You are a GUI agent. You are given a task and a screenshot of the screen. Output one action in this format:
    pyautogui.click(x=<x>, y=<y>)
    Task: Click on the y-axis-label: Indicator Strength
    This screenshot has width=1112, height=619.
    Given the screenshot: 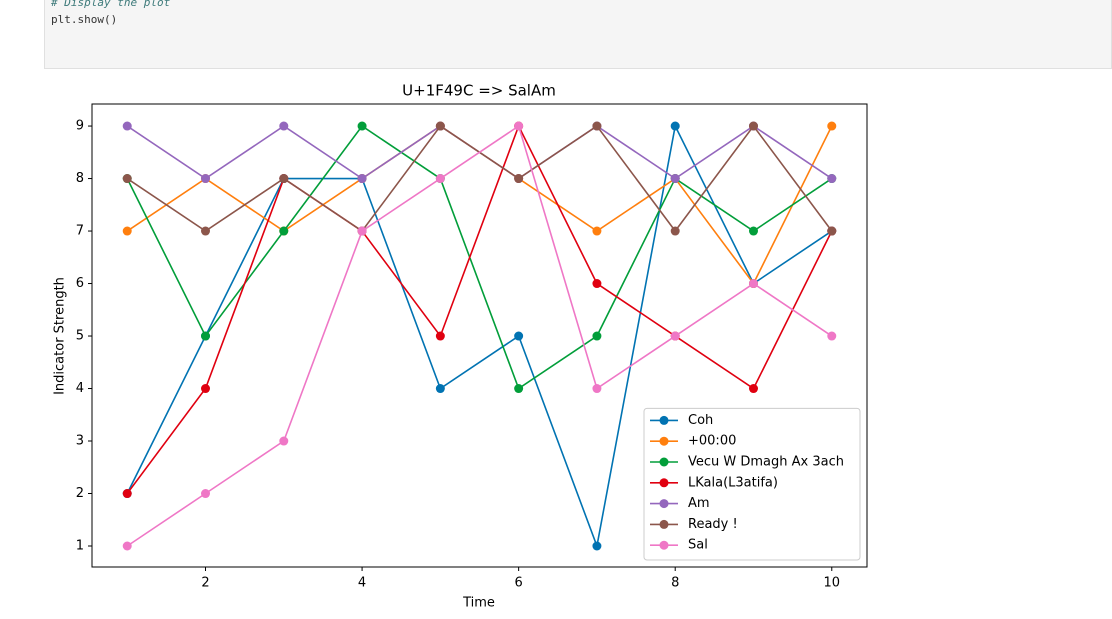 What is the action you would take?
    pyautogui.click(x=60, y=336)
    